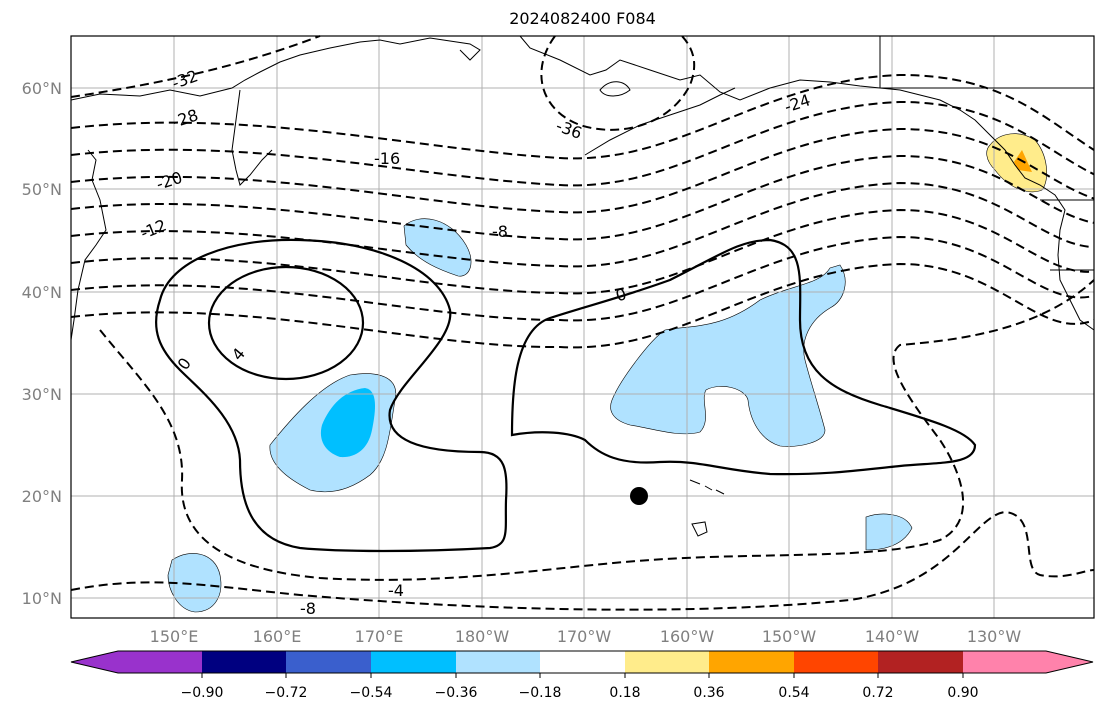 The width and height of the screenshot is (1105, 712). What do you see at coordinates (456, 693) in the screenshot?
I see `colorbar-tick-label: −0.36` at bounding box center [456, 693].